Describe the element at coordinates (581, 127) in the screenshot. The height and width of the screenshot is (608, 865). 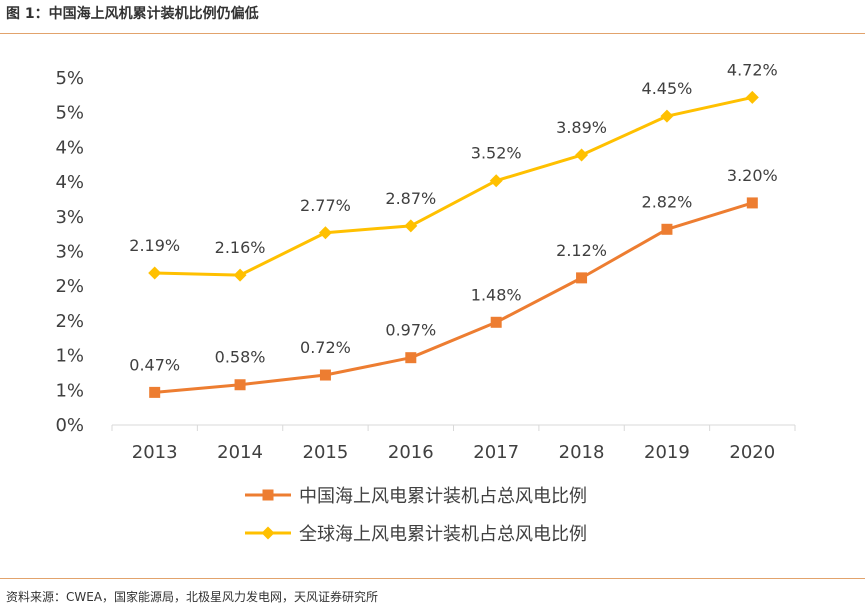
I see `data-label: 3.89%` at that location.